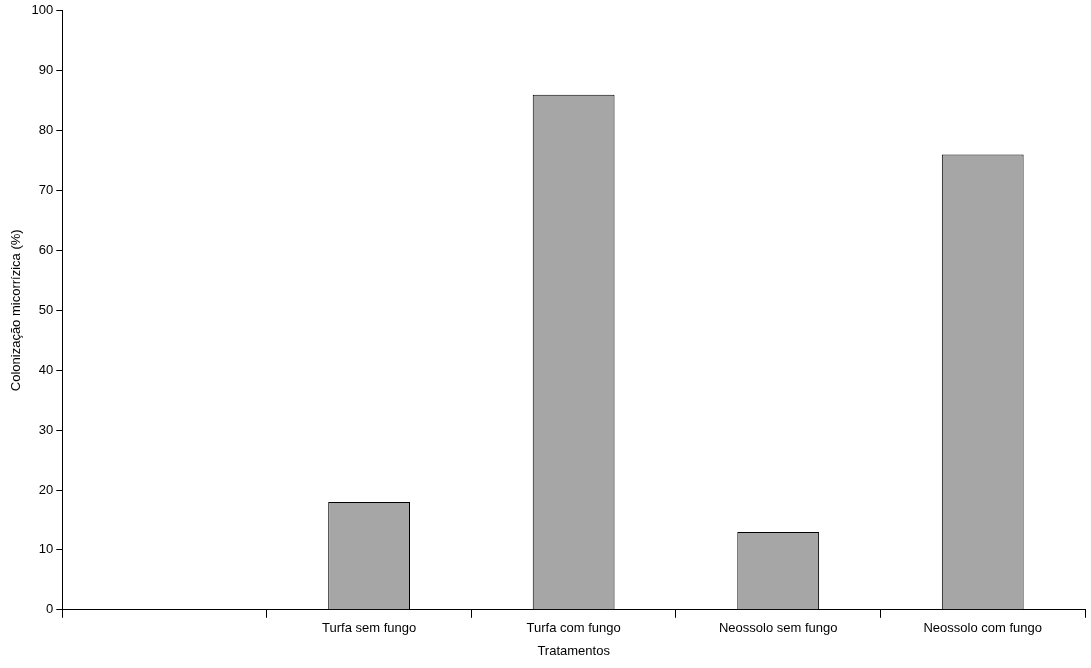 The height and width of the screenshot is (668, 1091). What do you see at coordinates (573, 628) in the screenshot?
I see `x-tick-label: Turfa com fungo` at bounding box center [573, 628].